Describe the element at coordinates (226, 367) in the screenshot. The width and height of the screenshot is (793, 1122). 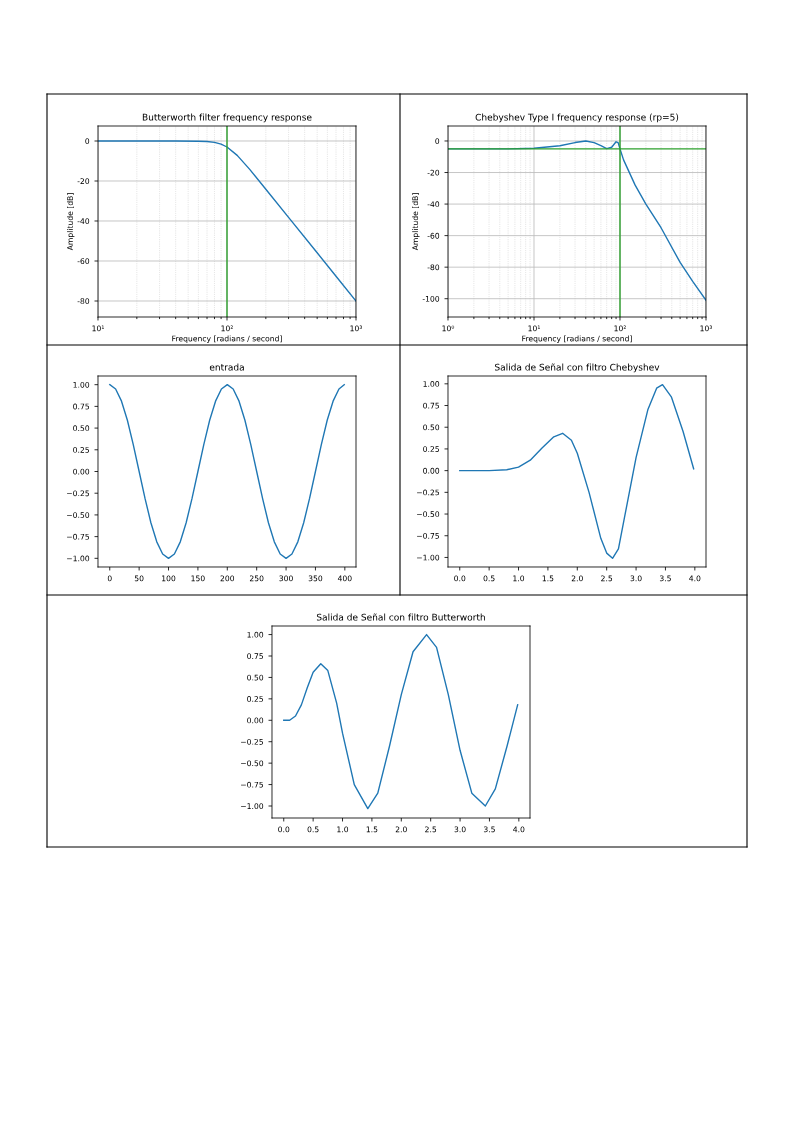
I see `chart-title: entrada` at that location.